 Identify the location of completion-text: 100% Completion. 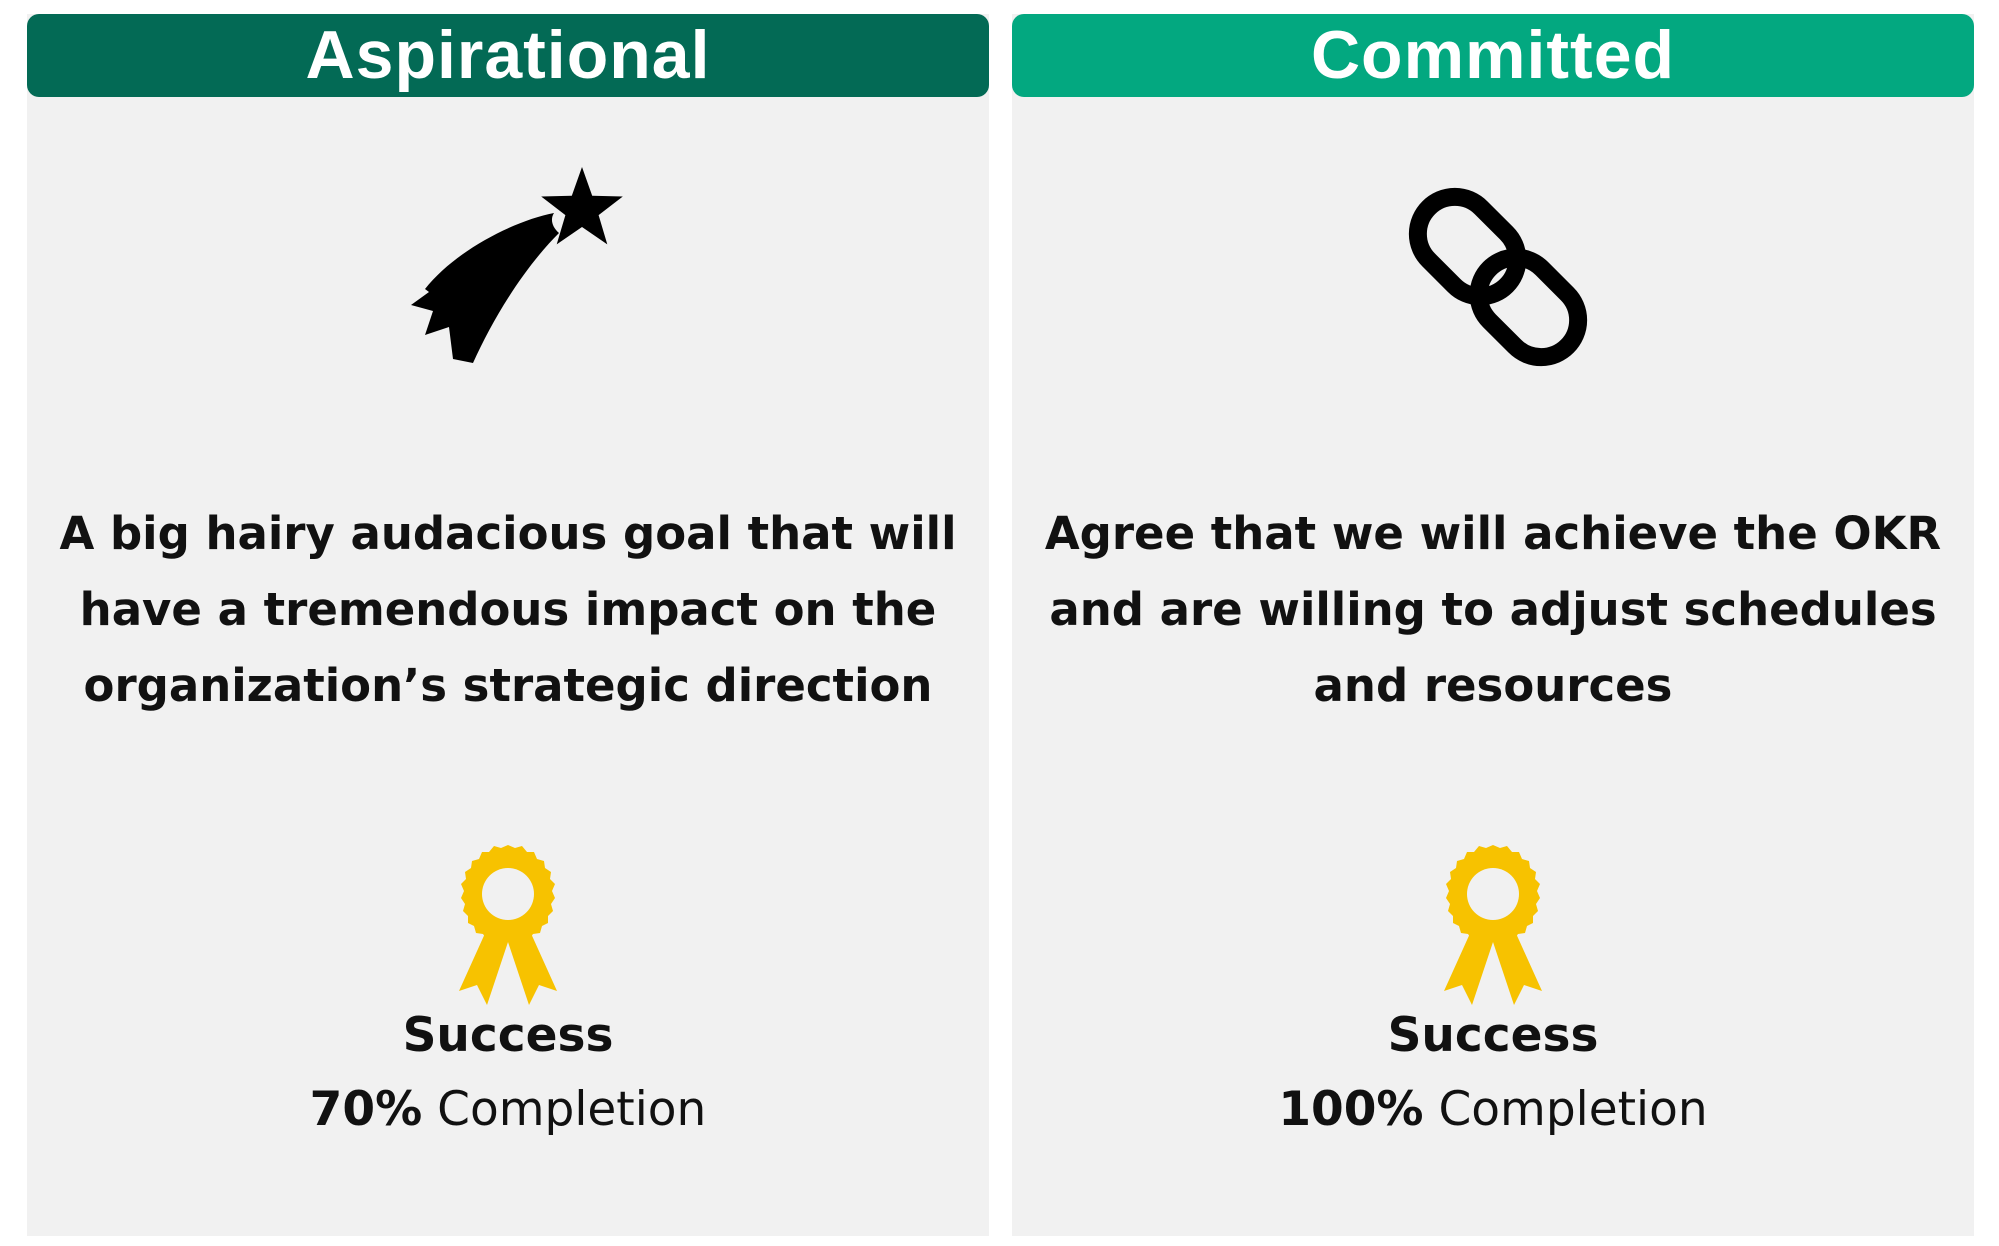
(1493, 1110).